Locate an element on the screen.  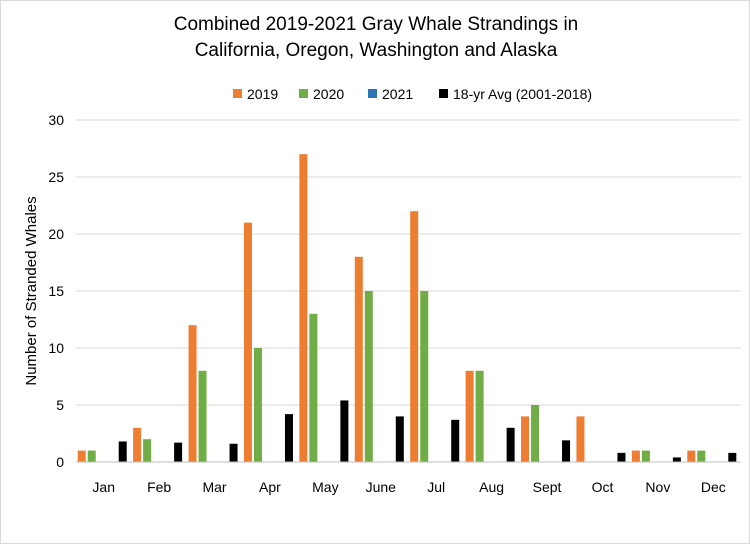
bar-2020-jan is located at coordinates (91, 456).